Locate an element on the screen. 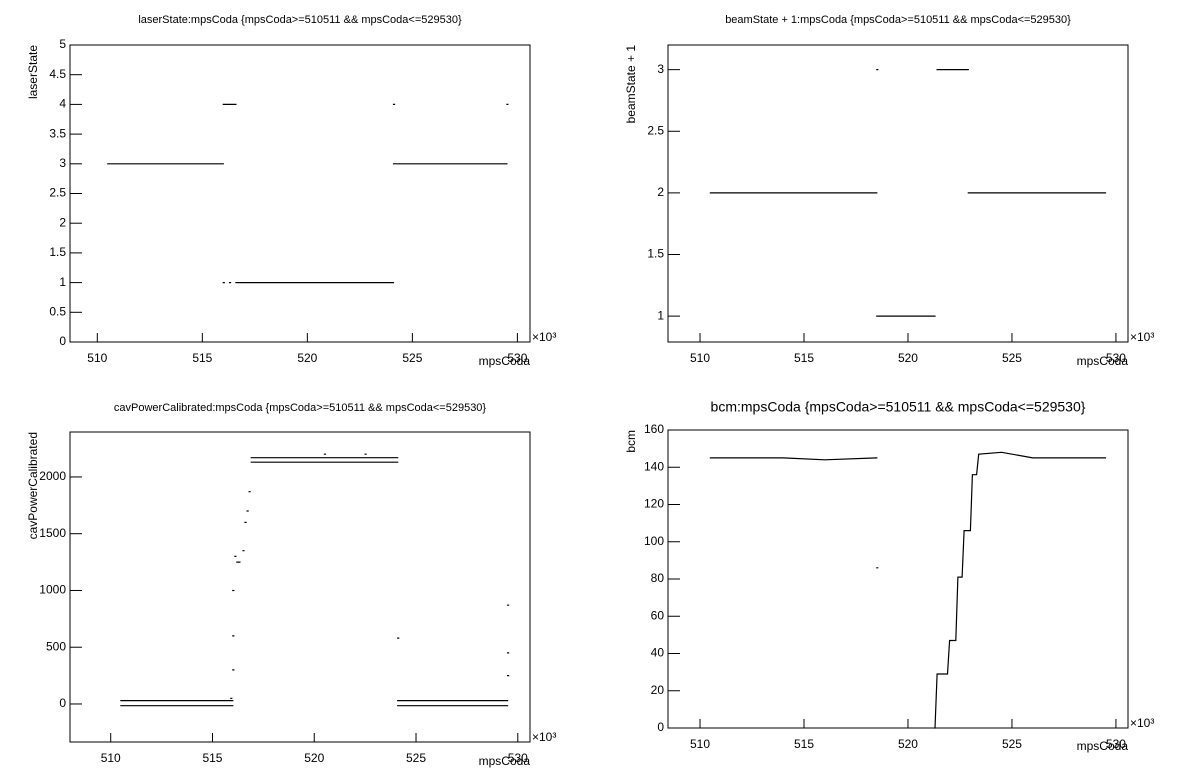 This screenshot has width=1196, height=772. y-tick-label: 60 is located at coordinates (658, 615).